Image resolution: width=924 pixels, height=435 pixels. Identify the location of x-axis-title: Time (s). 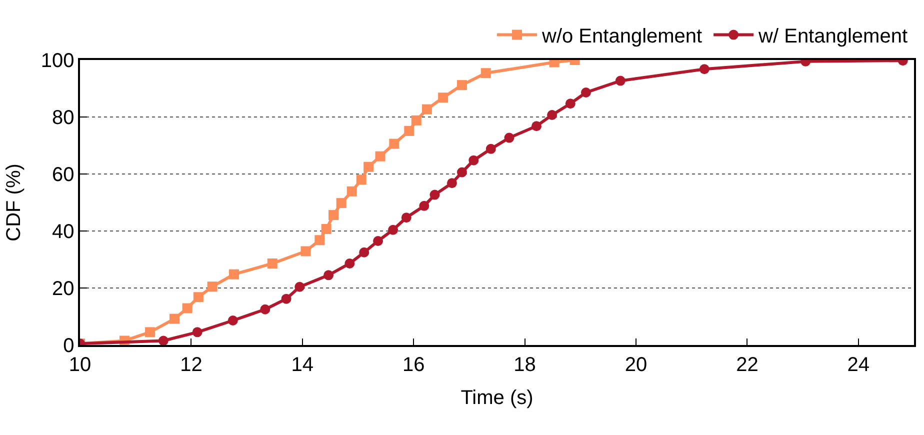
(497, 397).